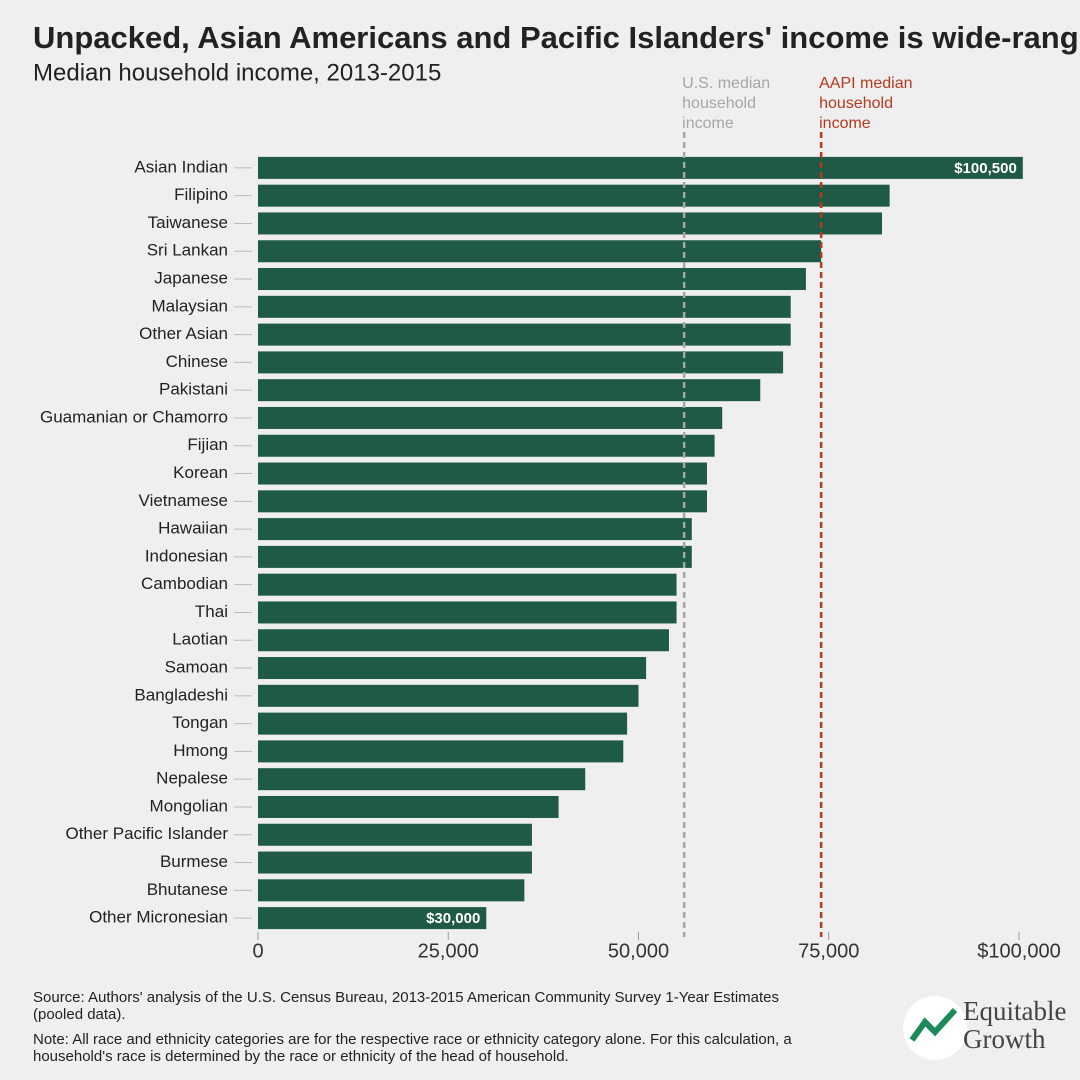  I want to click on x-tick-label: 50,000, so click(638, 951).